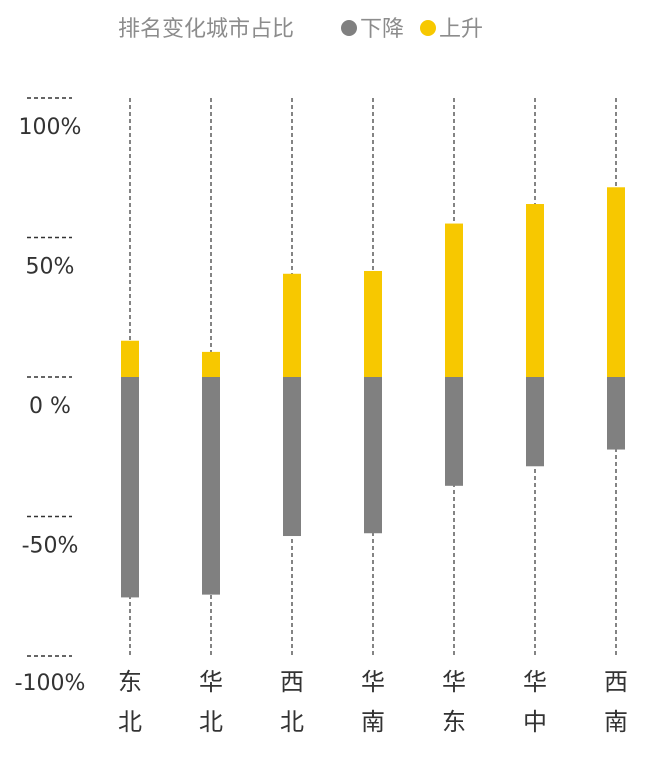 This screenshot has width=654, height=760. I want to click on y-tick-label: -50%, so click(50, 546).